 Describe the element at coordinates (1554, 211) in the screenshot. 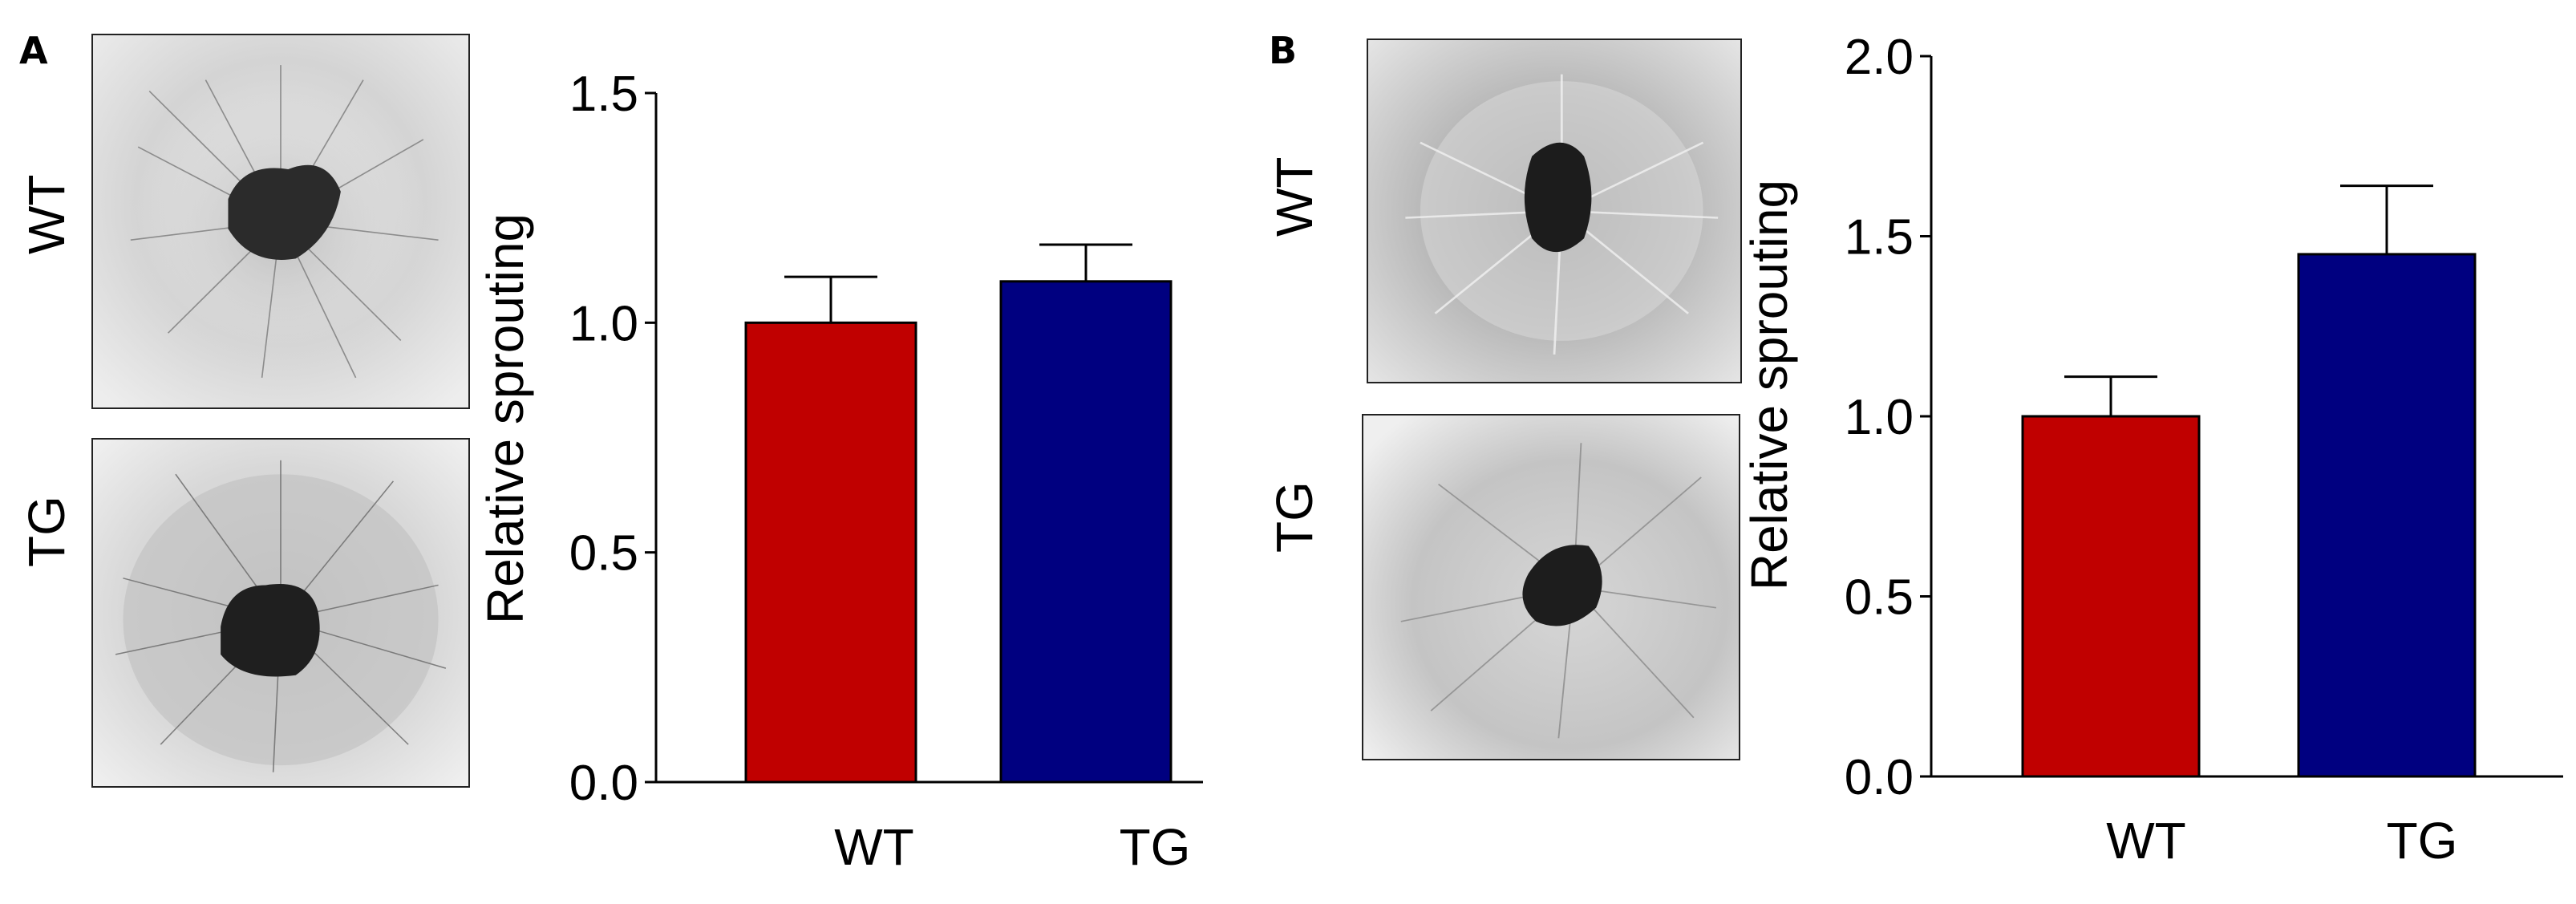

I see `panel-b-wt-micrograph` at that location.